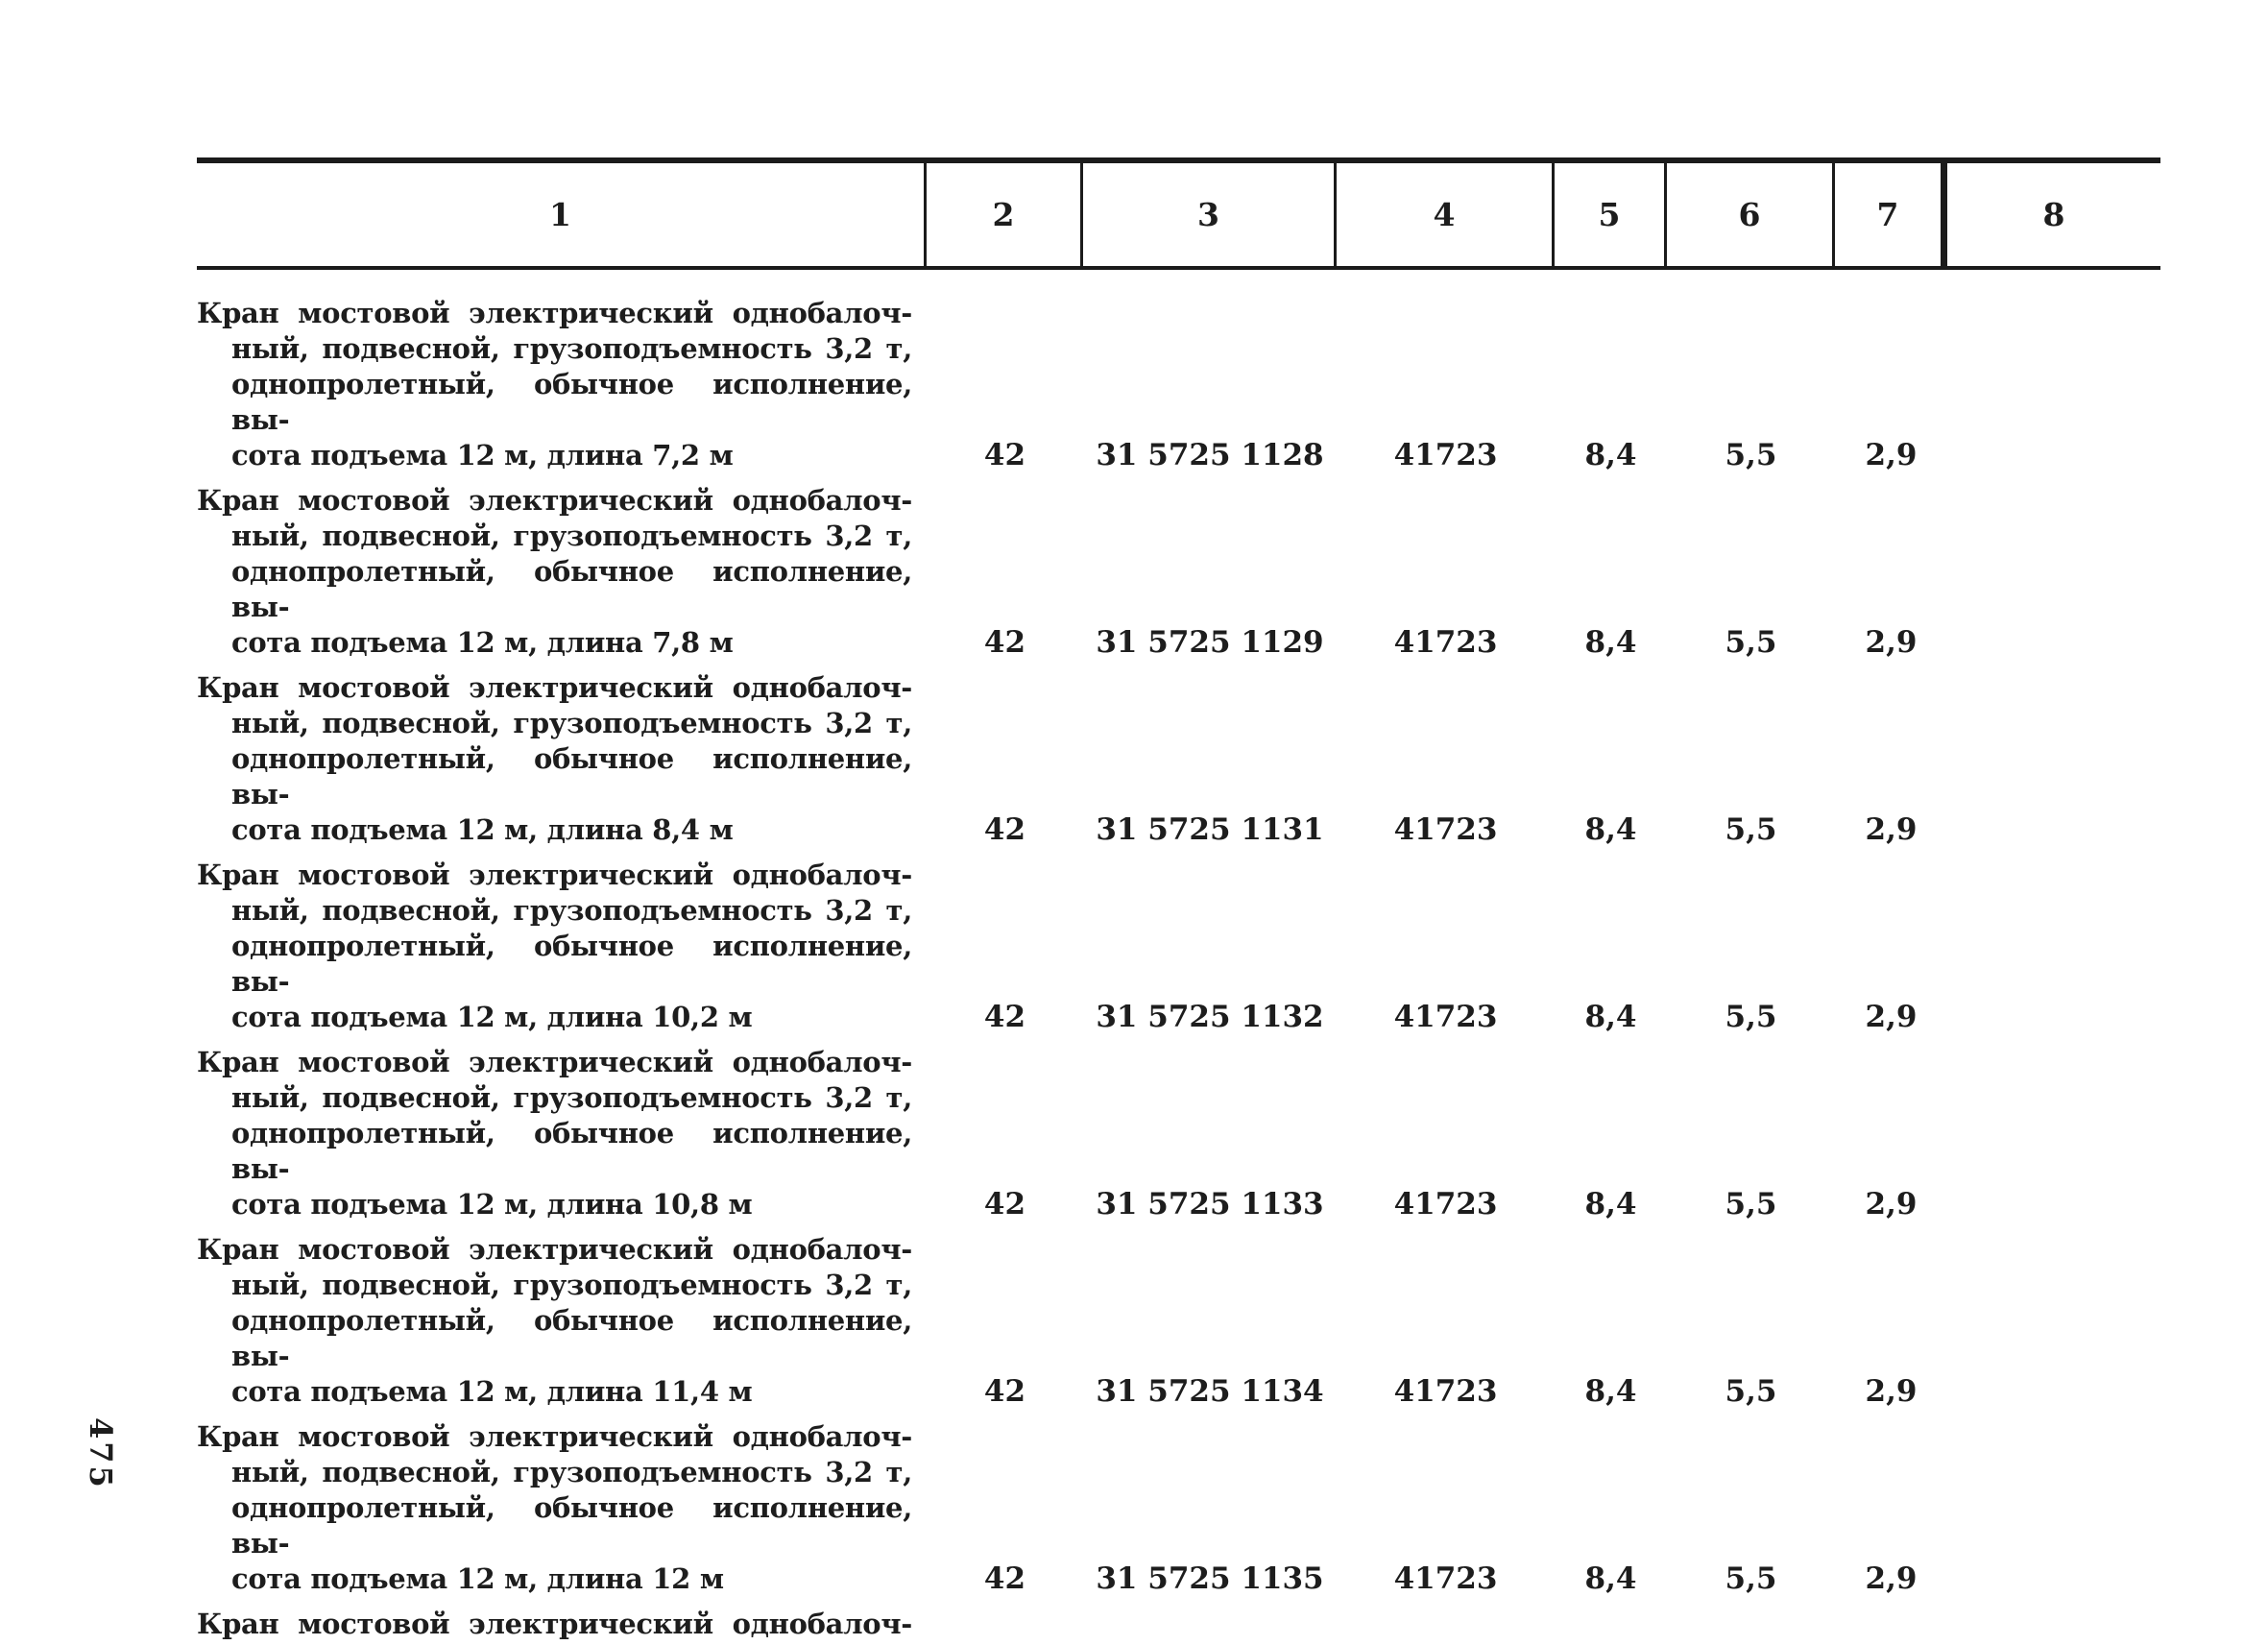 The height and width of the screenshot is (1645, 2268). Describe the element at coordinates (482, 642) in the screenshot. I see `description-line: сота подъема 12 м, длина 7,8 м` at that location.